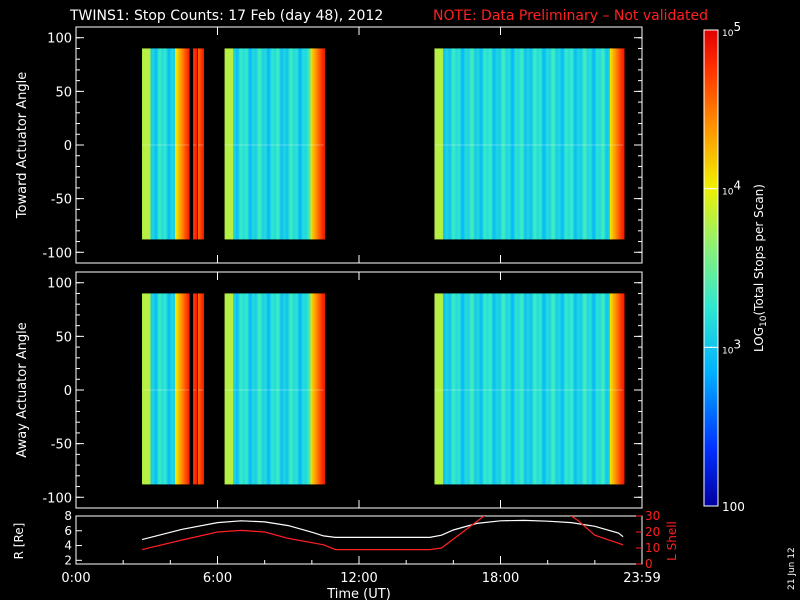  I want to click on lshell-y-axis: 30 20 10 0, so click(648, 540).